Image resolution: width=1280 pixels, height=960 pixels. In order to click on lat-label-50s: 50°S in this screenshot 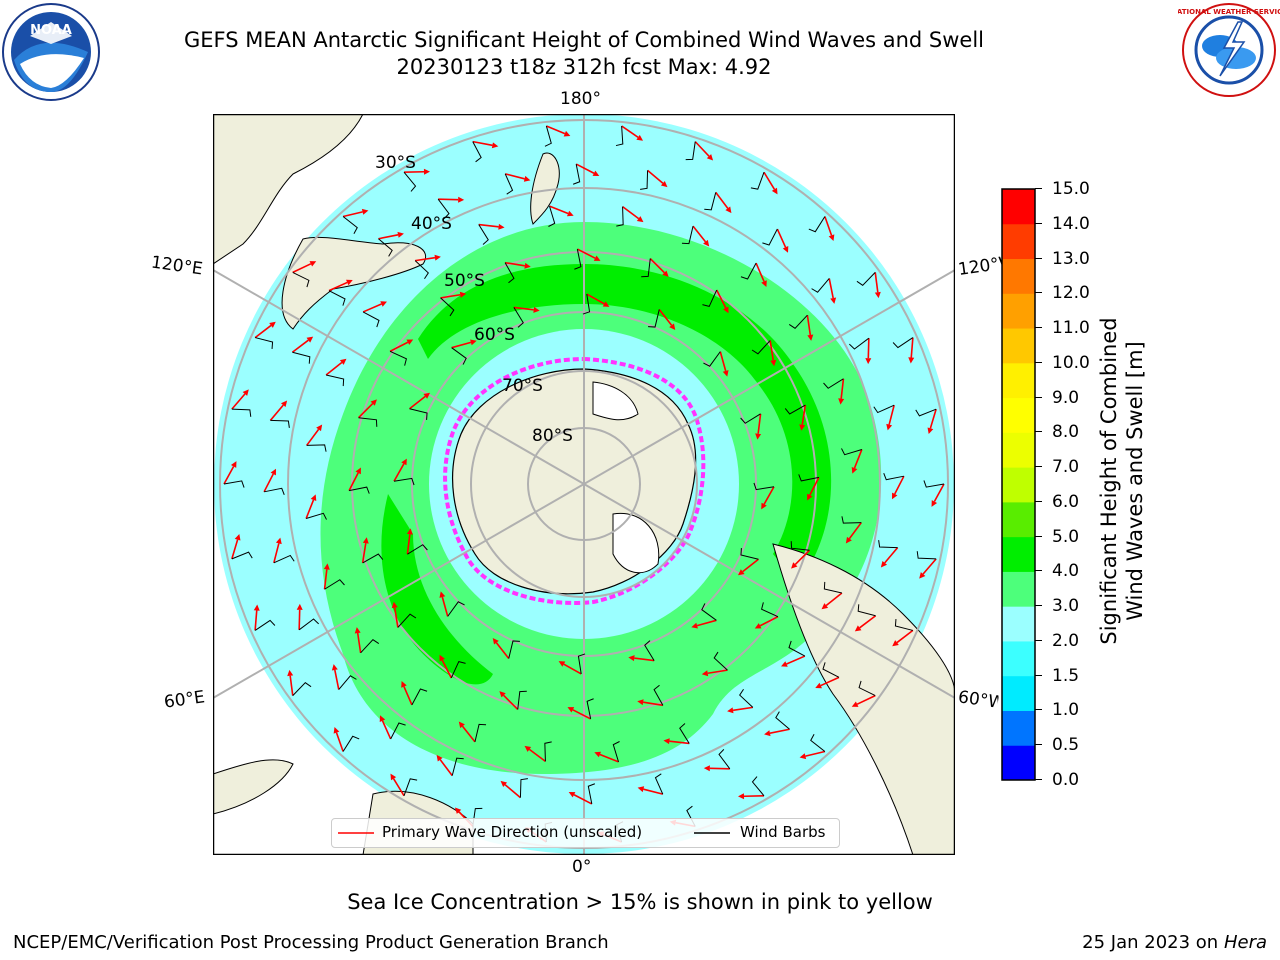, I will do `click(464, 281)`.